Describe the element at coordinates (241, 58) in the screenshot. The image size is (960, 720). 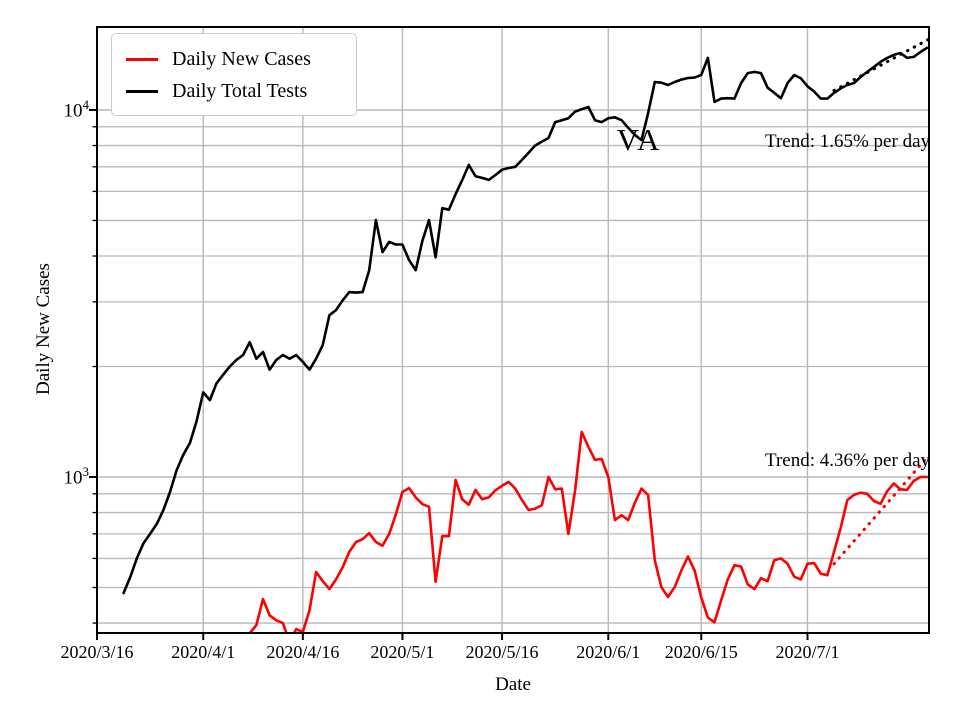
I see `legend-label: Daily New Cases` at that location.